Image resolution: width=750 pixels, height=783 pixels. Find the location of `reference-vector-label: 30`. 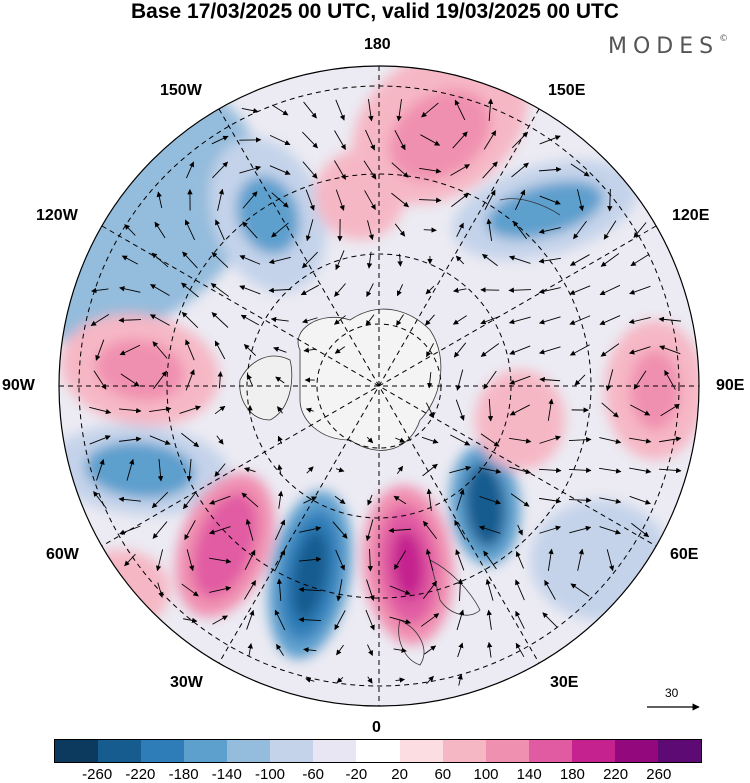

reference-vector-label: 30 is located at coordinates (672, 693).